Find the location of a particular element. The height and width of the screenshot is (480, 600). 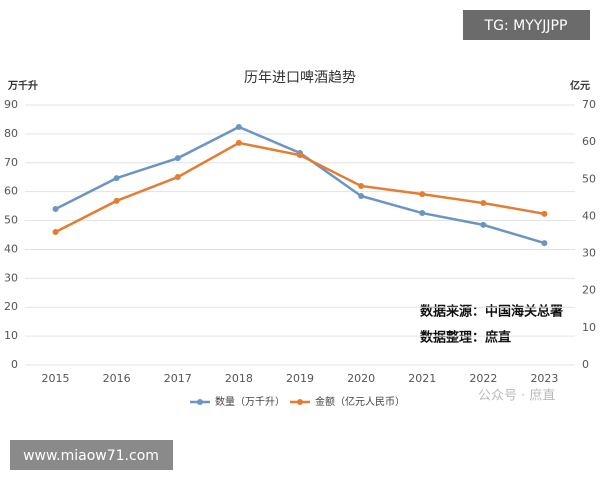

y-tick-label: 60 is located at coordinates (11, 191).